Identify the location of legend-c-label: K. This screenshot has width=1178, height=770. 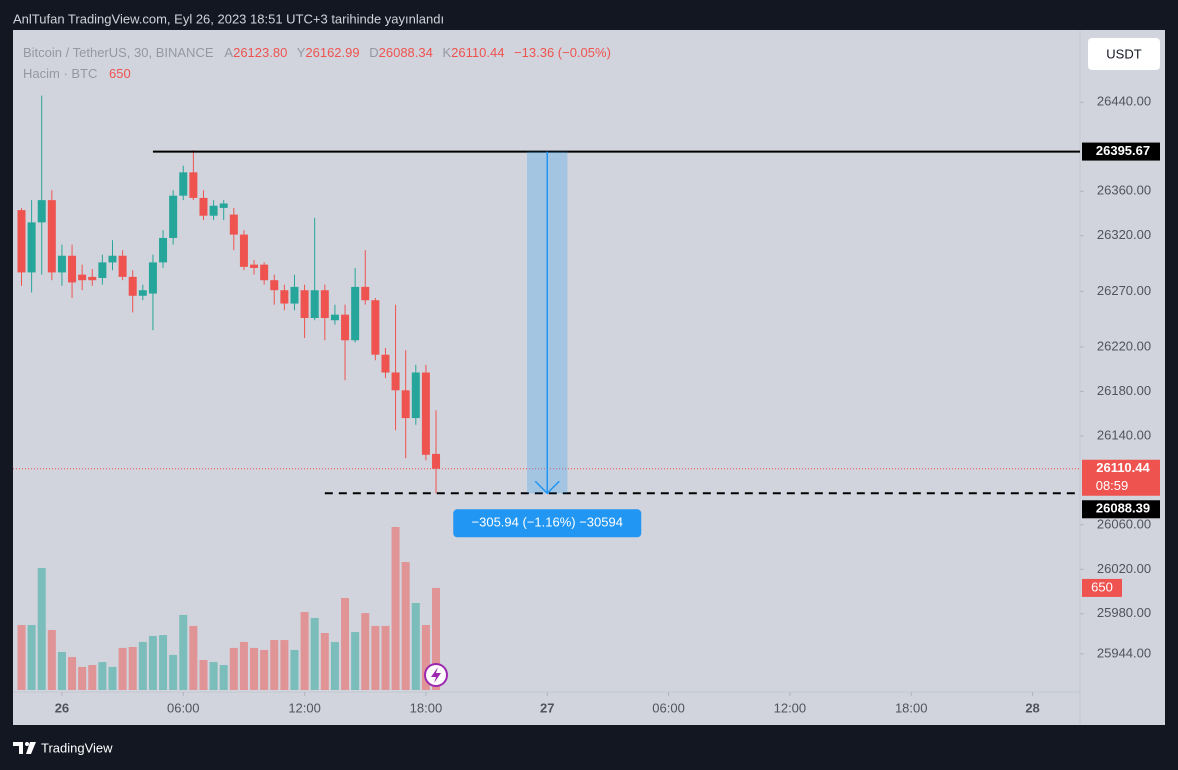
(447, 52).